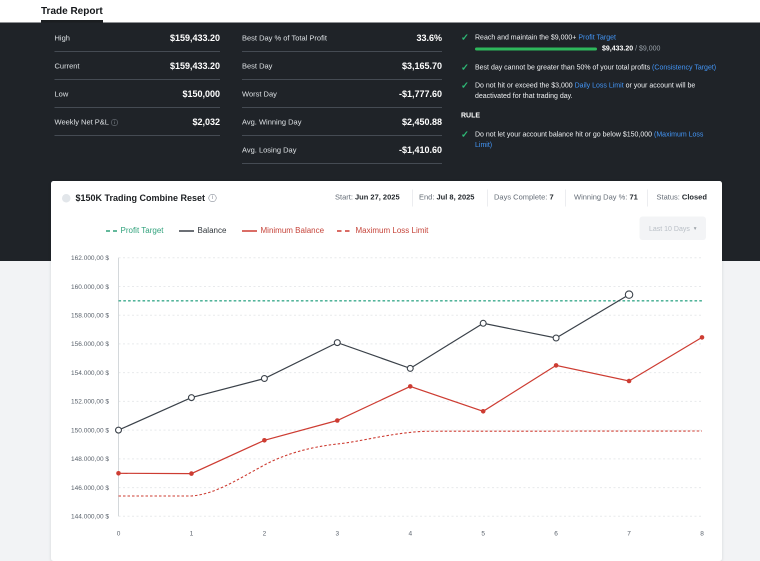 This screenshot has width=760, height=561. What do you see at coordinates (410, 534) in the screenshot?
I see `svg-text: 4` at bounding box center [410, 534].